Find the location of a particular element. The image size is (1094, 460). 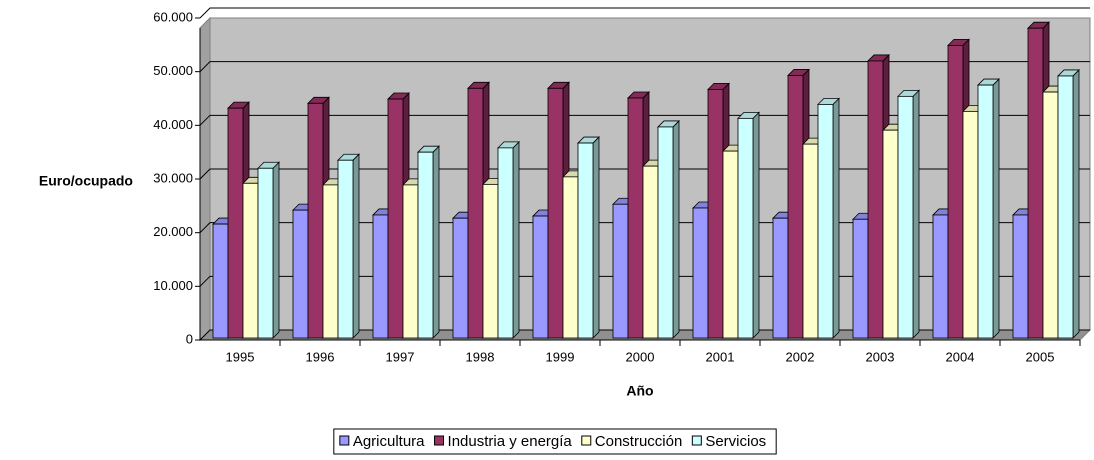

x-tick-label: 2005 is located at coordinates (1040, 356).